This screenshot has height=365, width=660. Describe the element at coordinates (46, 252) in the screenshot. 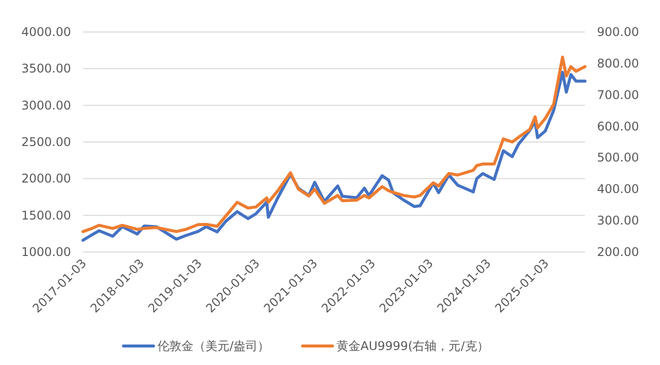

I see `y-tick-label: 1000.00` at that location.